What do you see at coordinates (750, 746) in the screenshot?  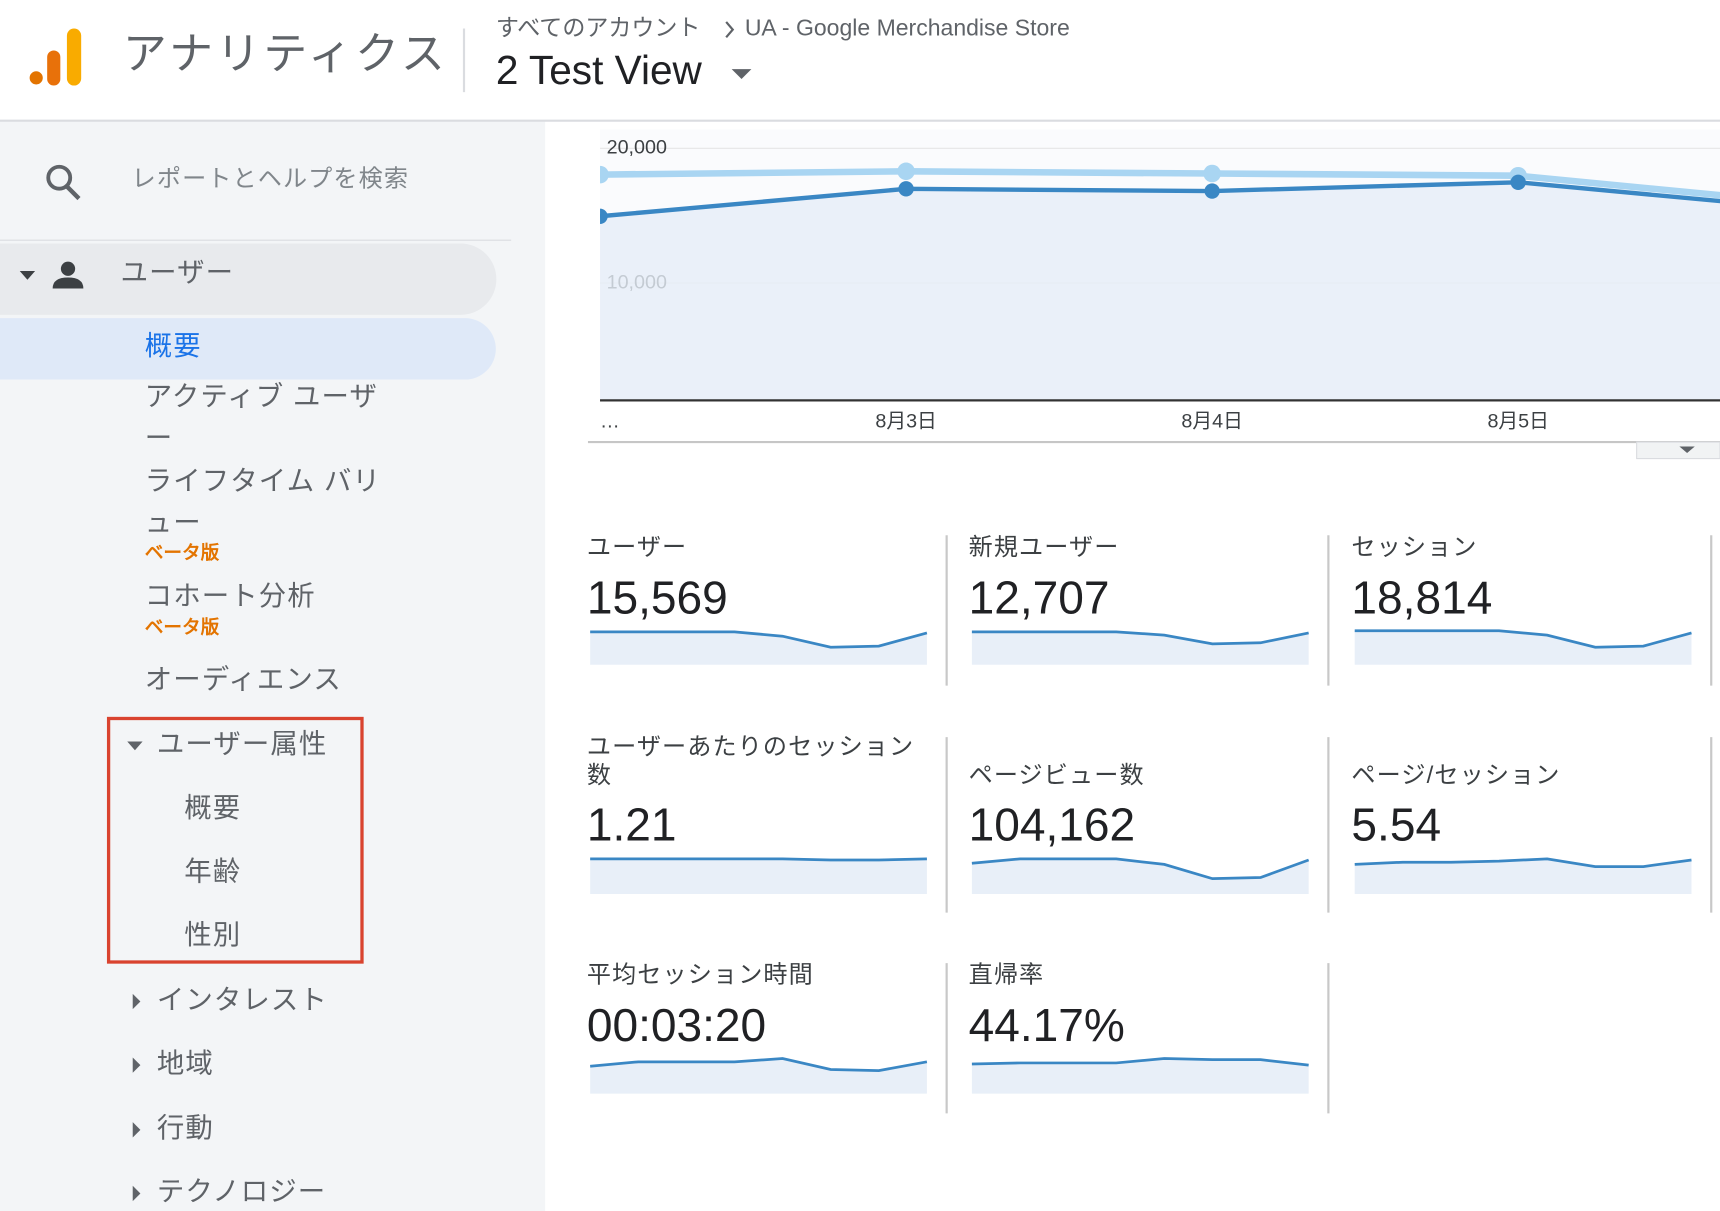 I see `metric-label: ユーザーあたりのセッション` at bounding box center [750, 746].